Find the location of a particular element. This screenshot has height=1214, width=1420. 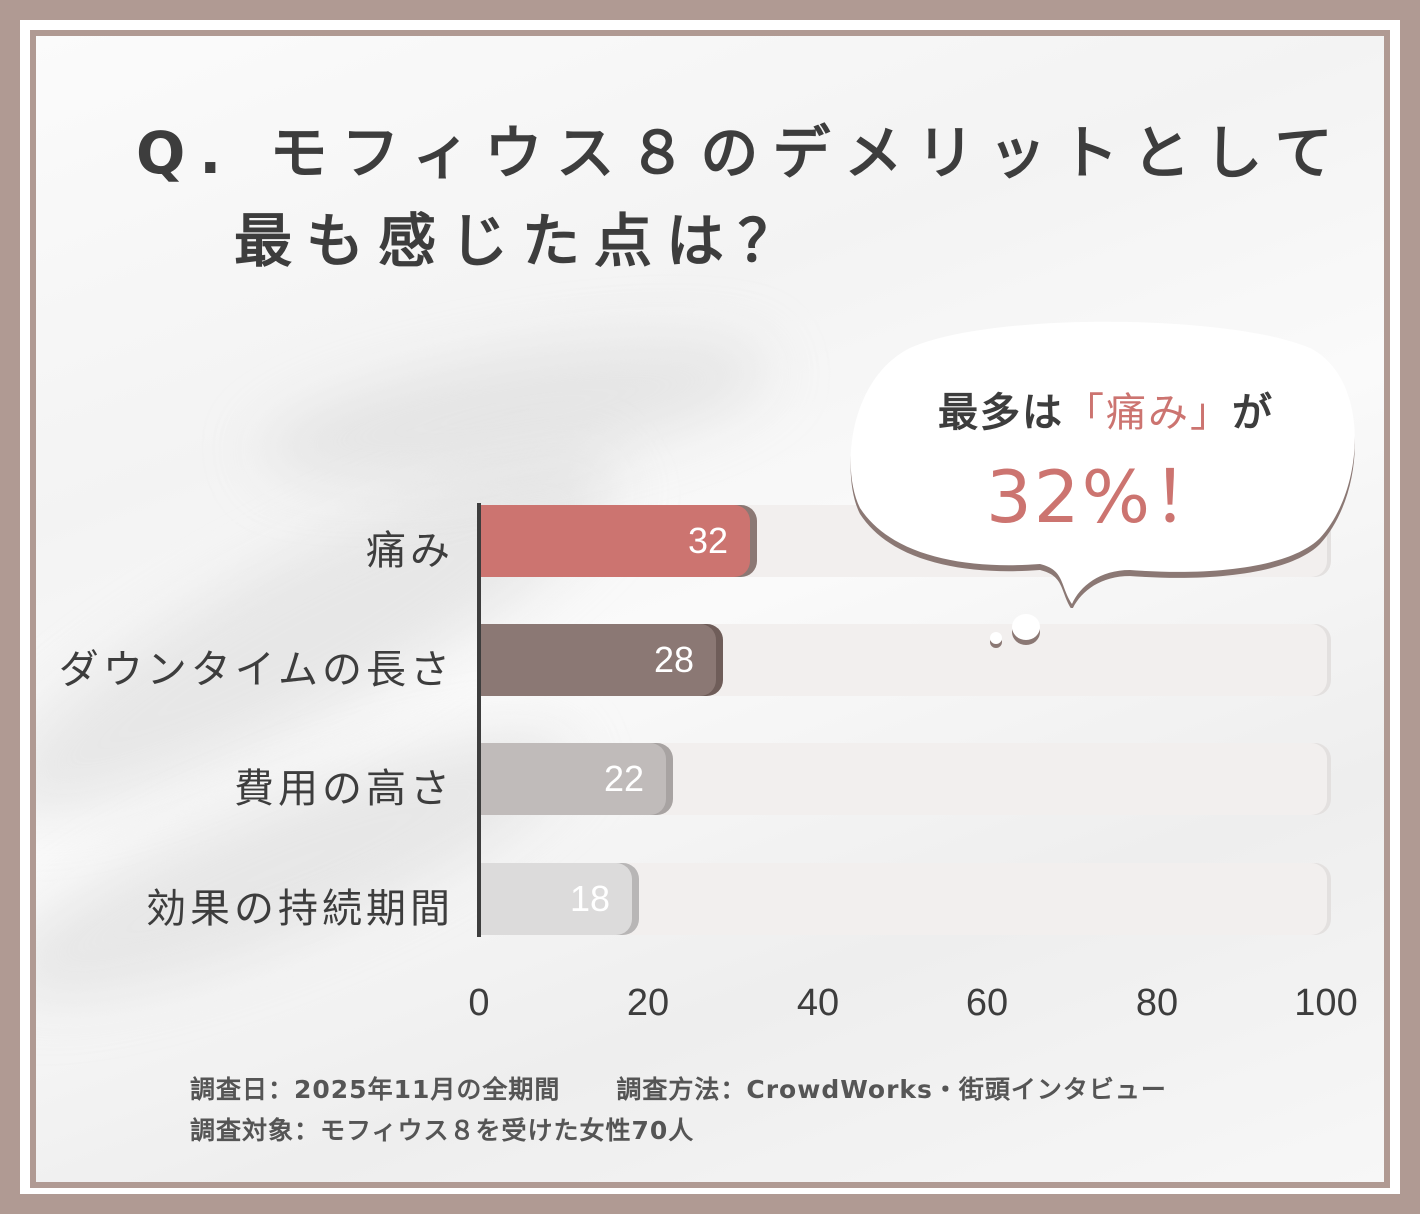

survey-info-line1: 調査日：2025年11月の全期間 調査方法：CrowdWorks・街頭インタビュー is located at coordinates (678, 1088).